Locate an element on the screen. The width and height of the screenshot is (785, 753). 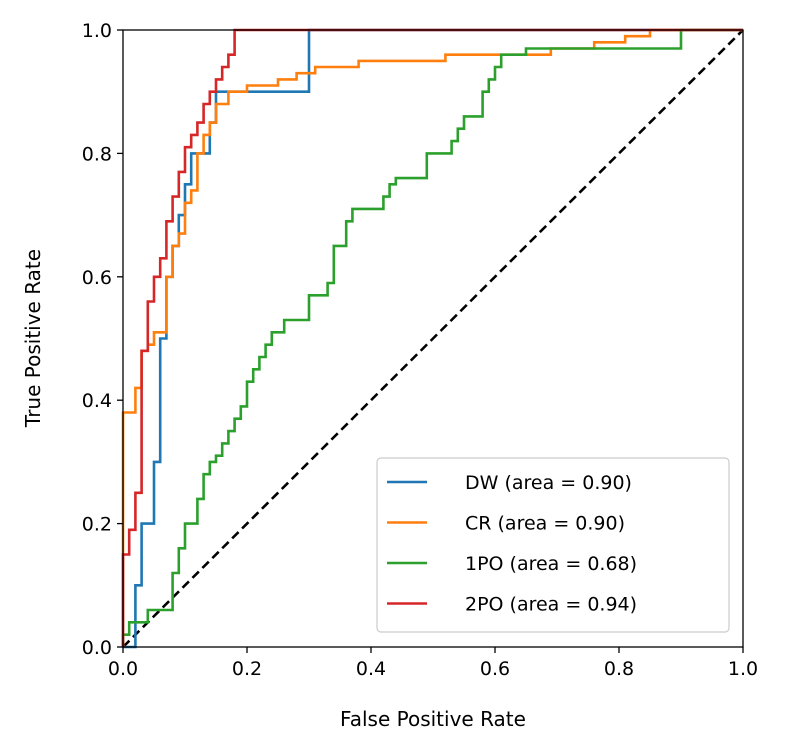
legend-box is located at coordinates (553, 545).